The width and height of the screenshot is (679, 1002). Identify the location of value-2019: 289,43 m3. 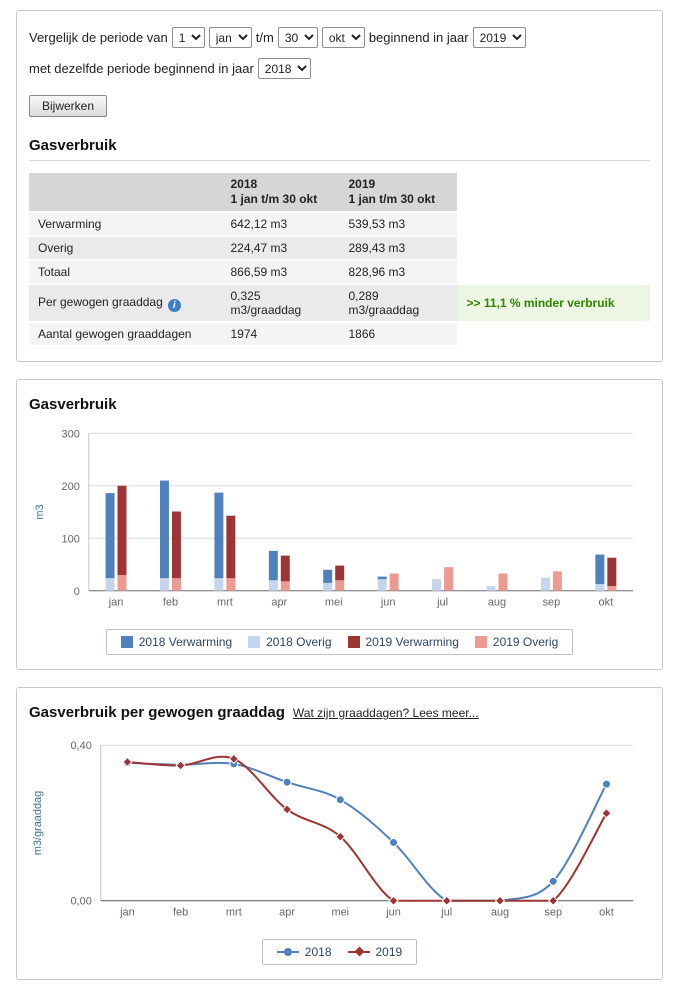
(398, 248).